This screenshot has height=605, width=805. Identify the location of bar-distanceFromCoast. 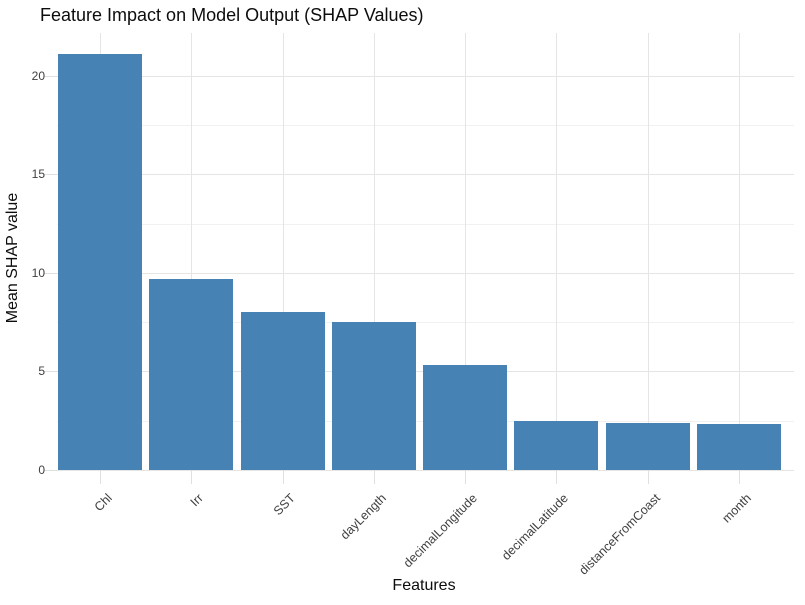
(647, 446).